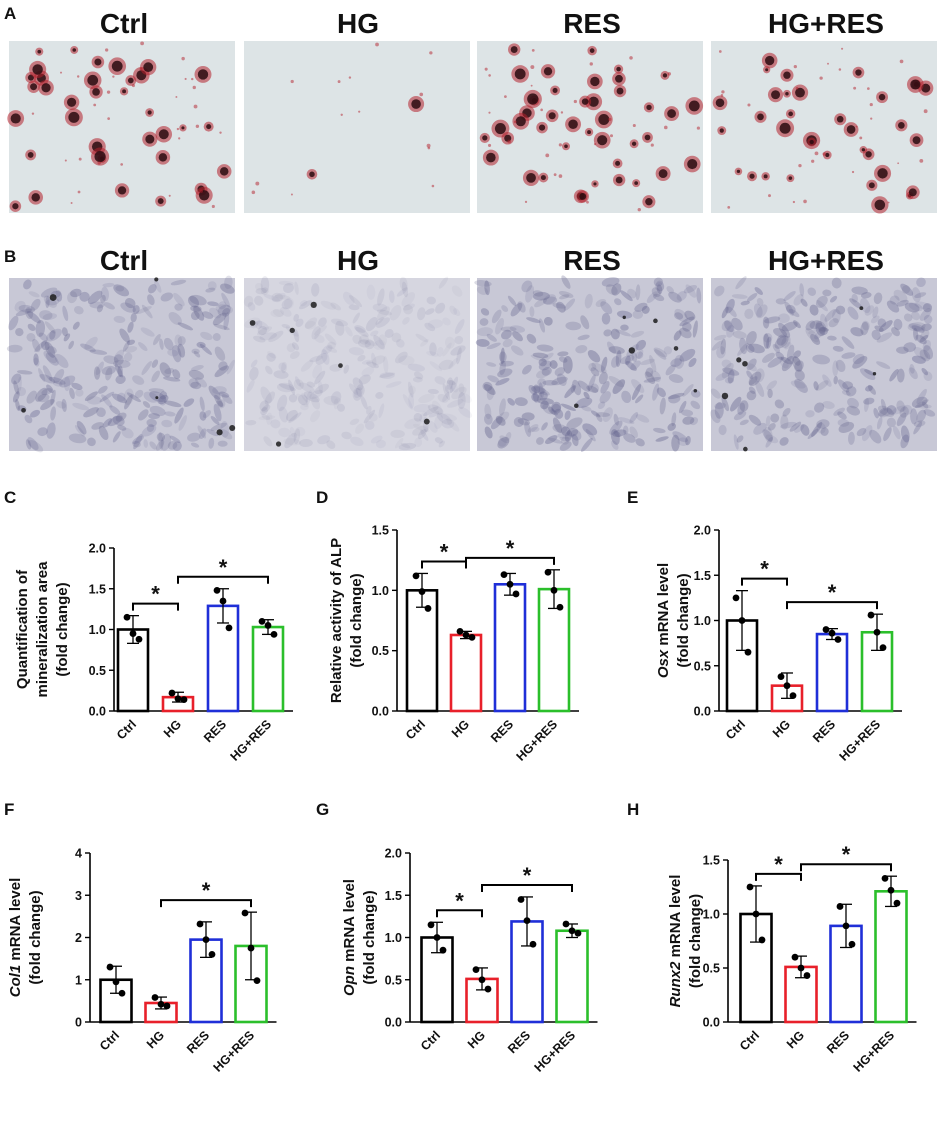  What do you see at coordinates (322, 497) in the screenshot?
I see `panel-label-d: D` at bounding box center [322, 497].